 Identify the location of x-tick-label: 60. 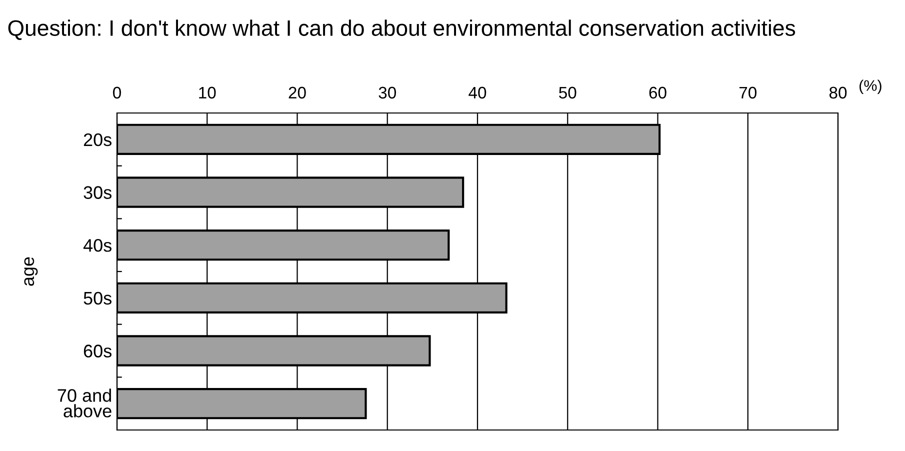
(657, 92).